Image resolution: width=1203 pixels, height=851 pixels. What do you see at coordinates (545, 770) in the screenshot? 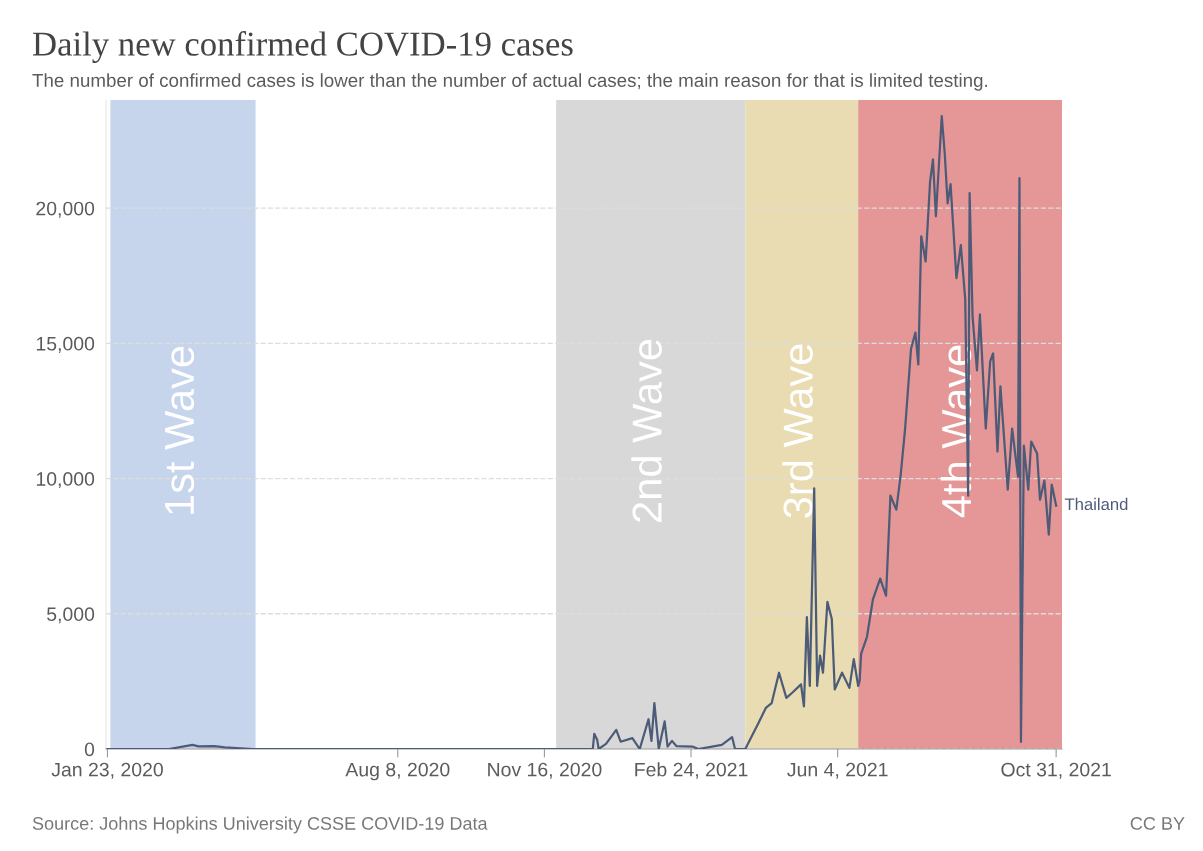
I see `x-tick-label: Nov 16, 2020` at bounding box center [545, 770].